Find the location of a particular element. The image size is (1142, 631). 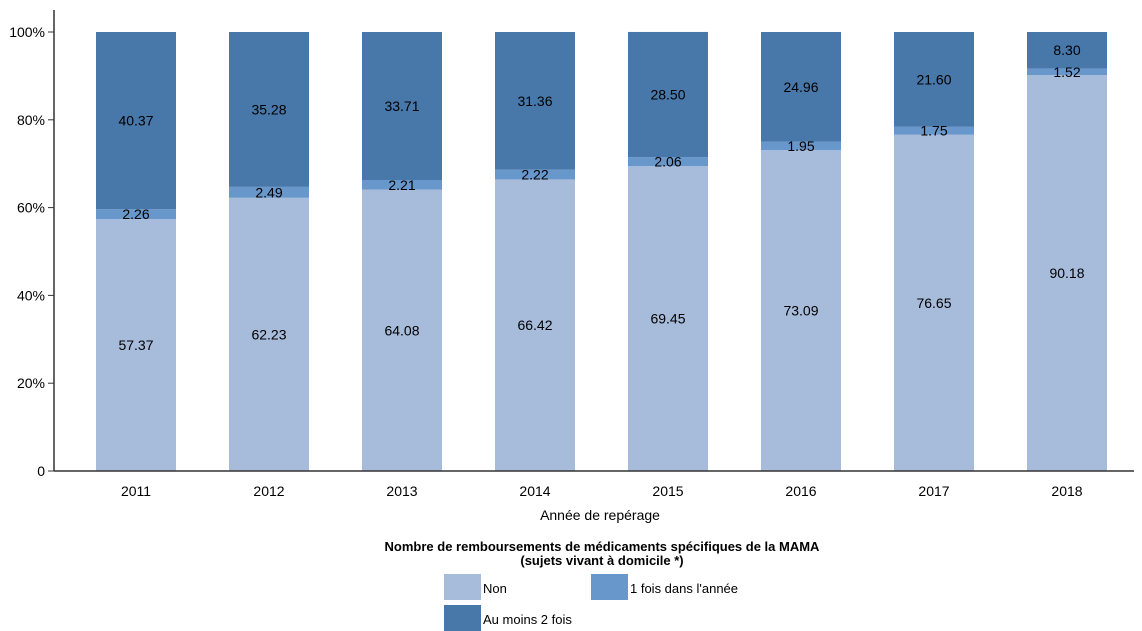

bar-segment-2017-s2 is located at coordinates (934, 79).